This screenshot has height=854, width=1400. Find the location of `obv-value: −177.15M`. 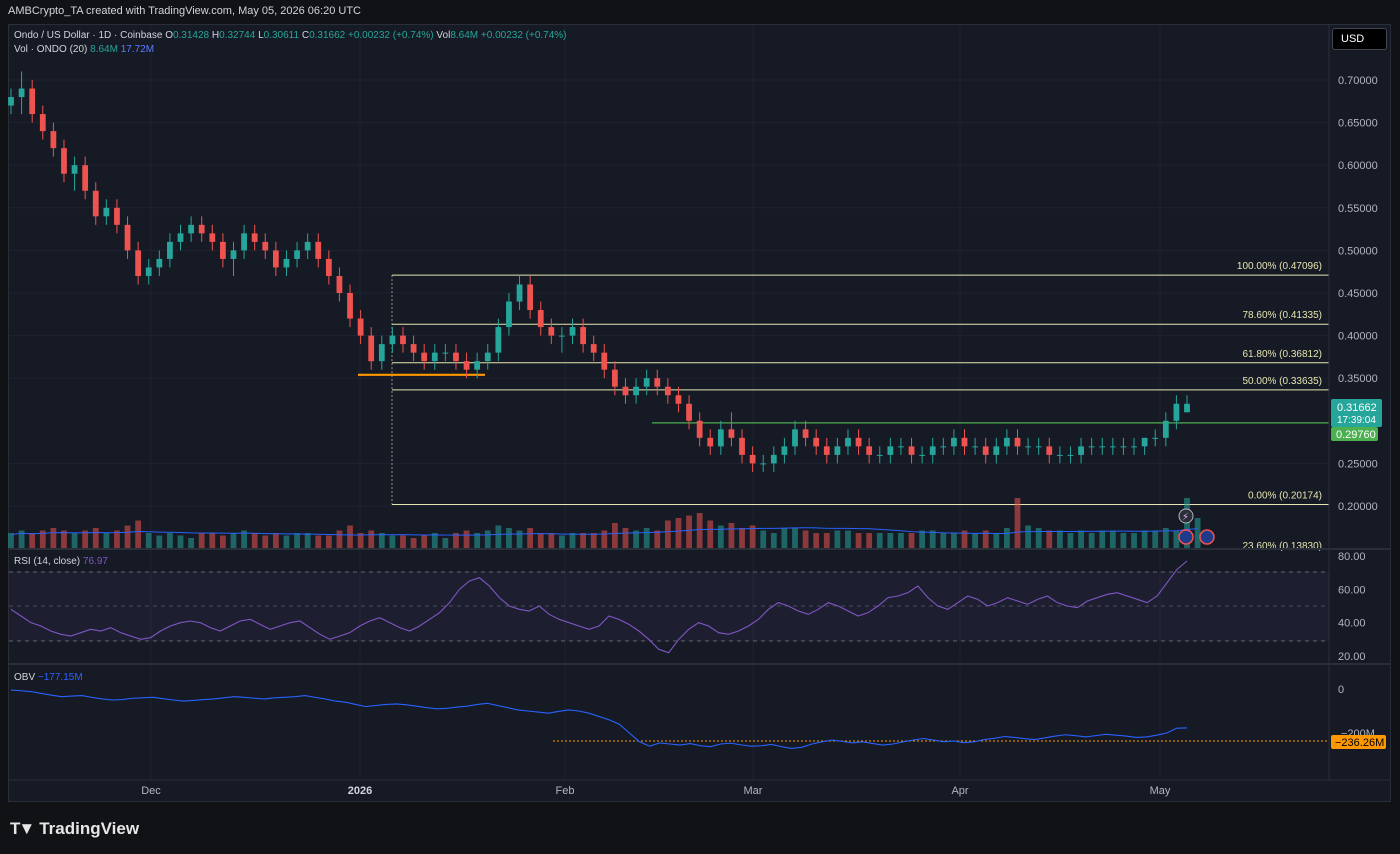

obv-value: −177.15M is located at coordinates (60, 677).